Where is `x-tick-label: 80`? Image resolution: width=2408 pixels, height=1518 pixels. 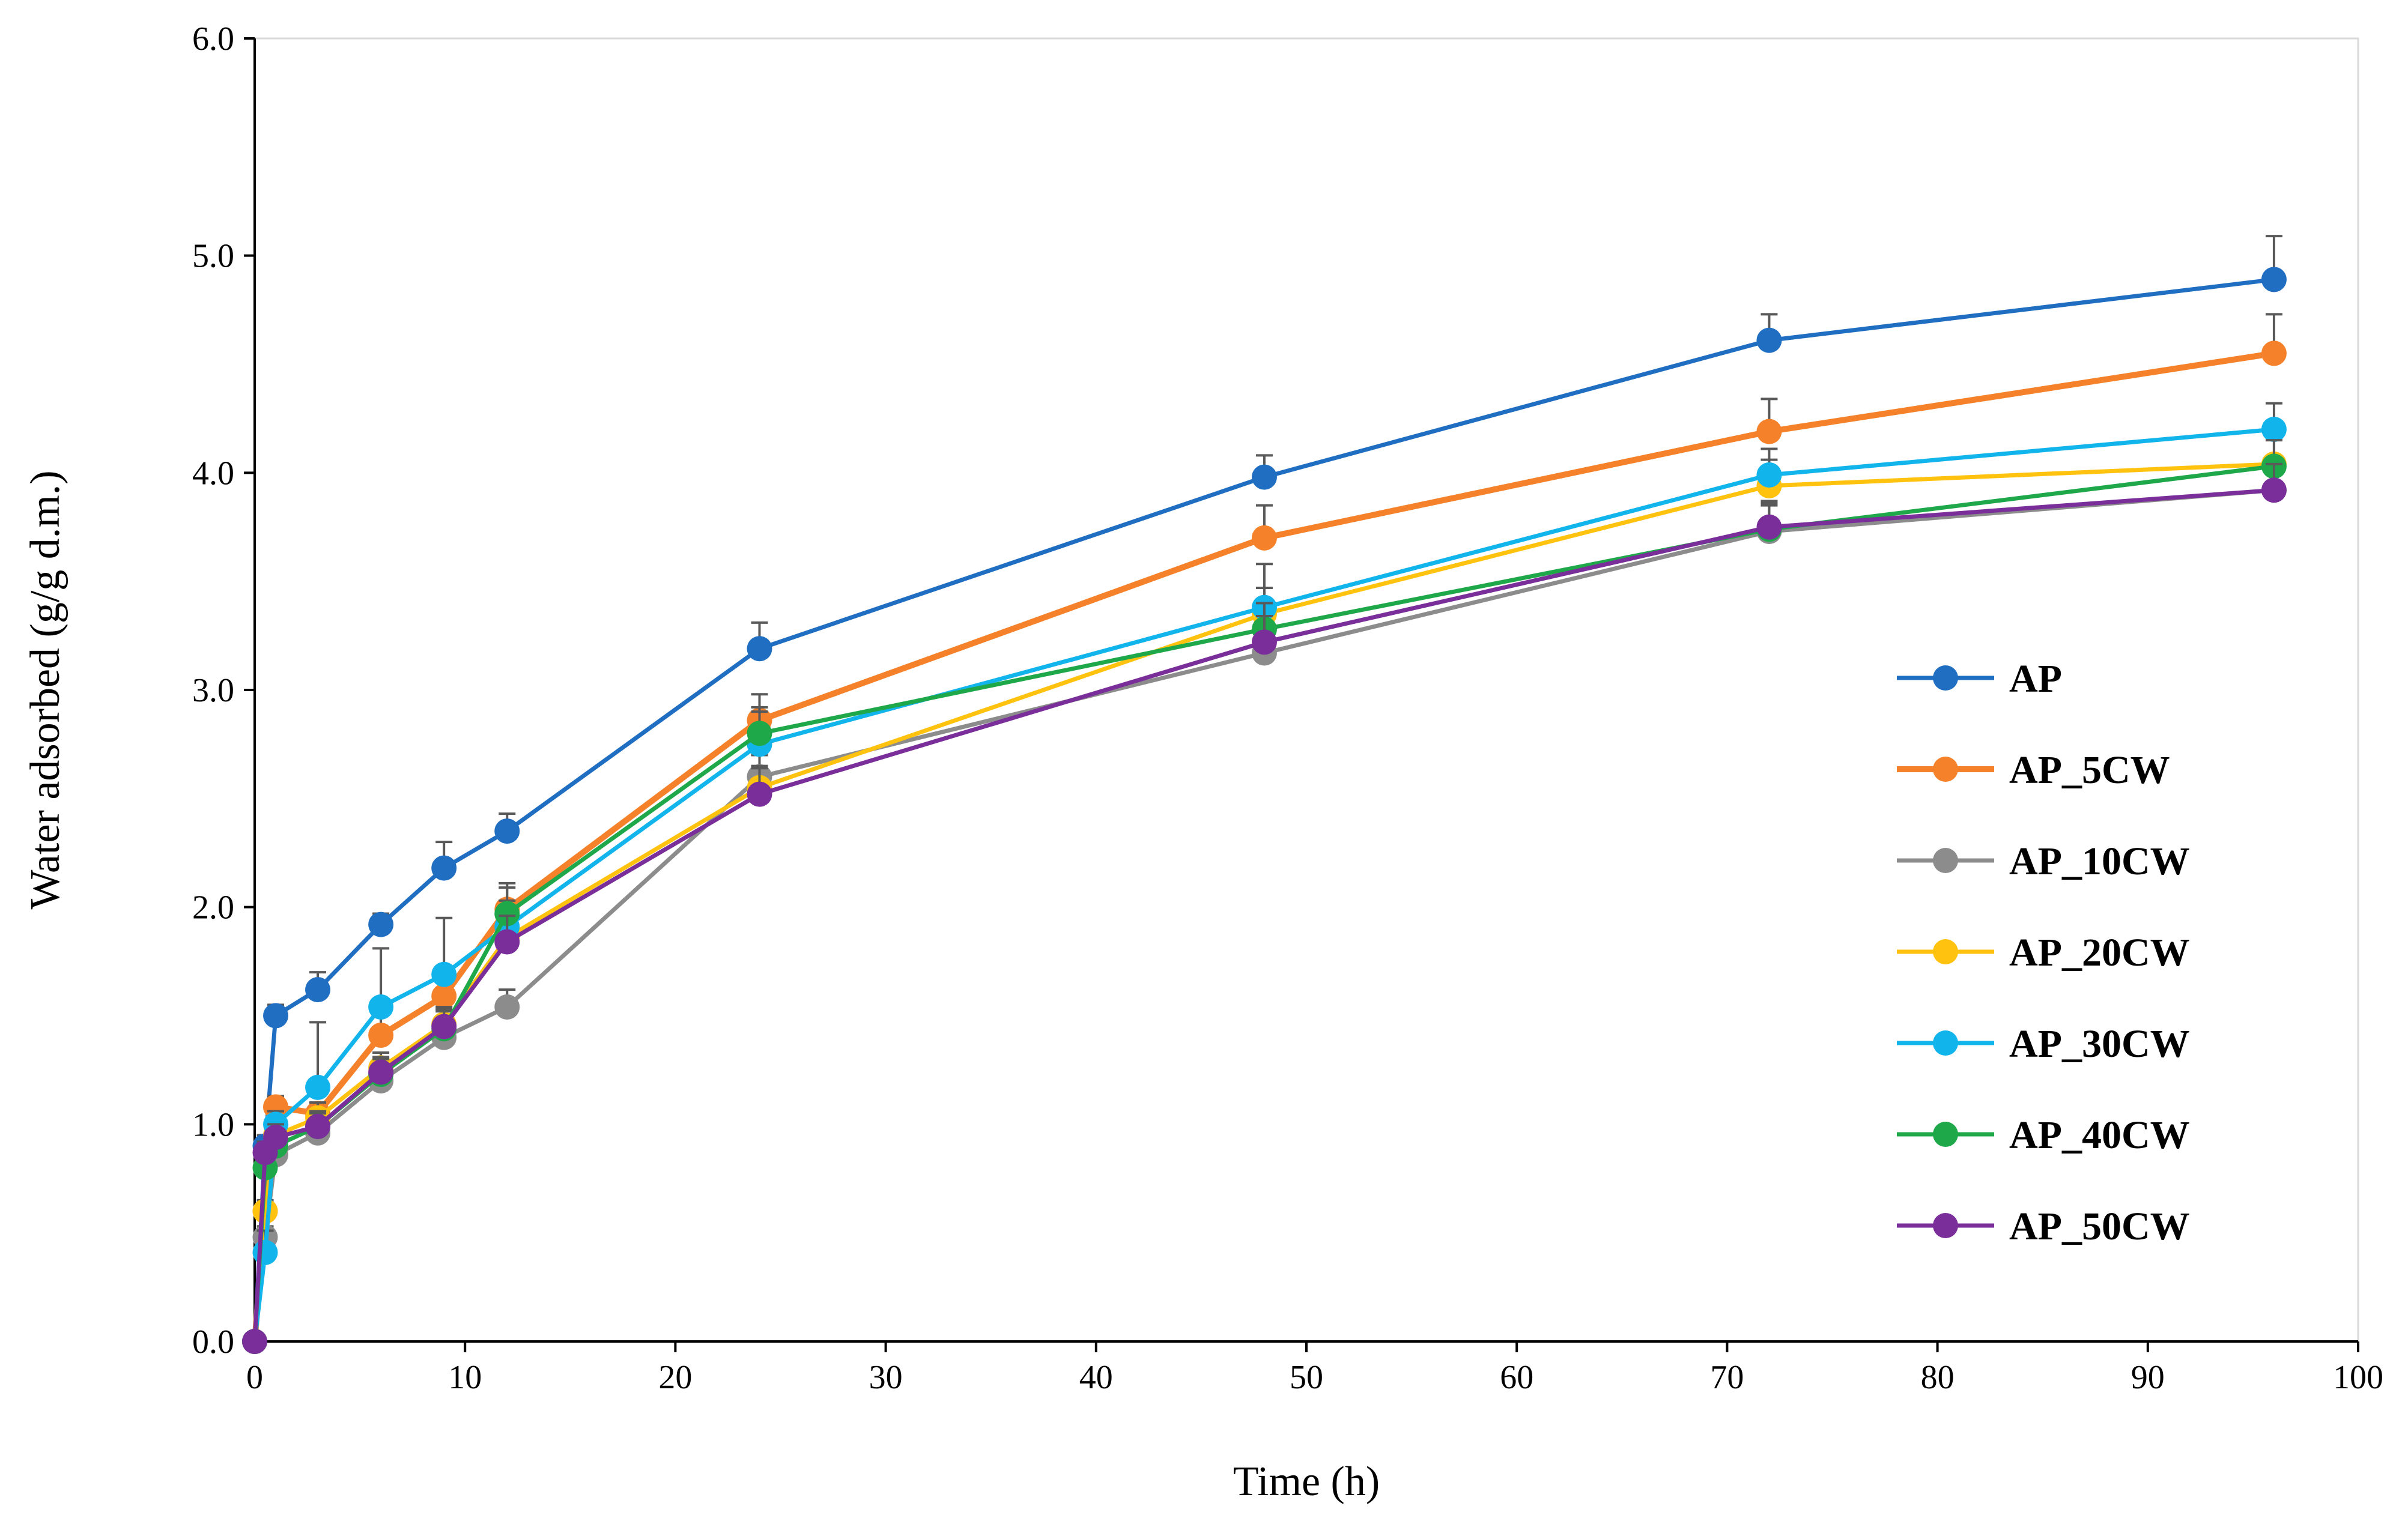 x-tick-label: 80 is located at coordinates (1938, 1377).